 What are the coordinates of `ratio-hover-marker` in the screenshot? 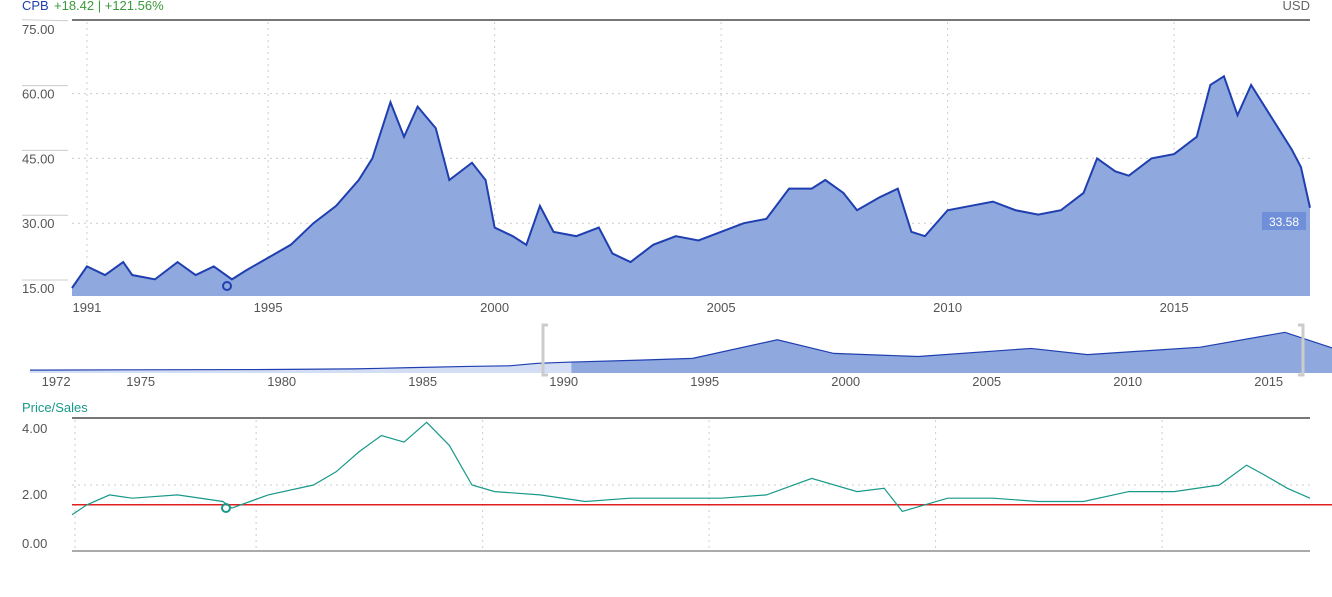 It's located at (226, 508).